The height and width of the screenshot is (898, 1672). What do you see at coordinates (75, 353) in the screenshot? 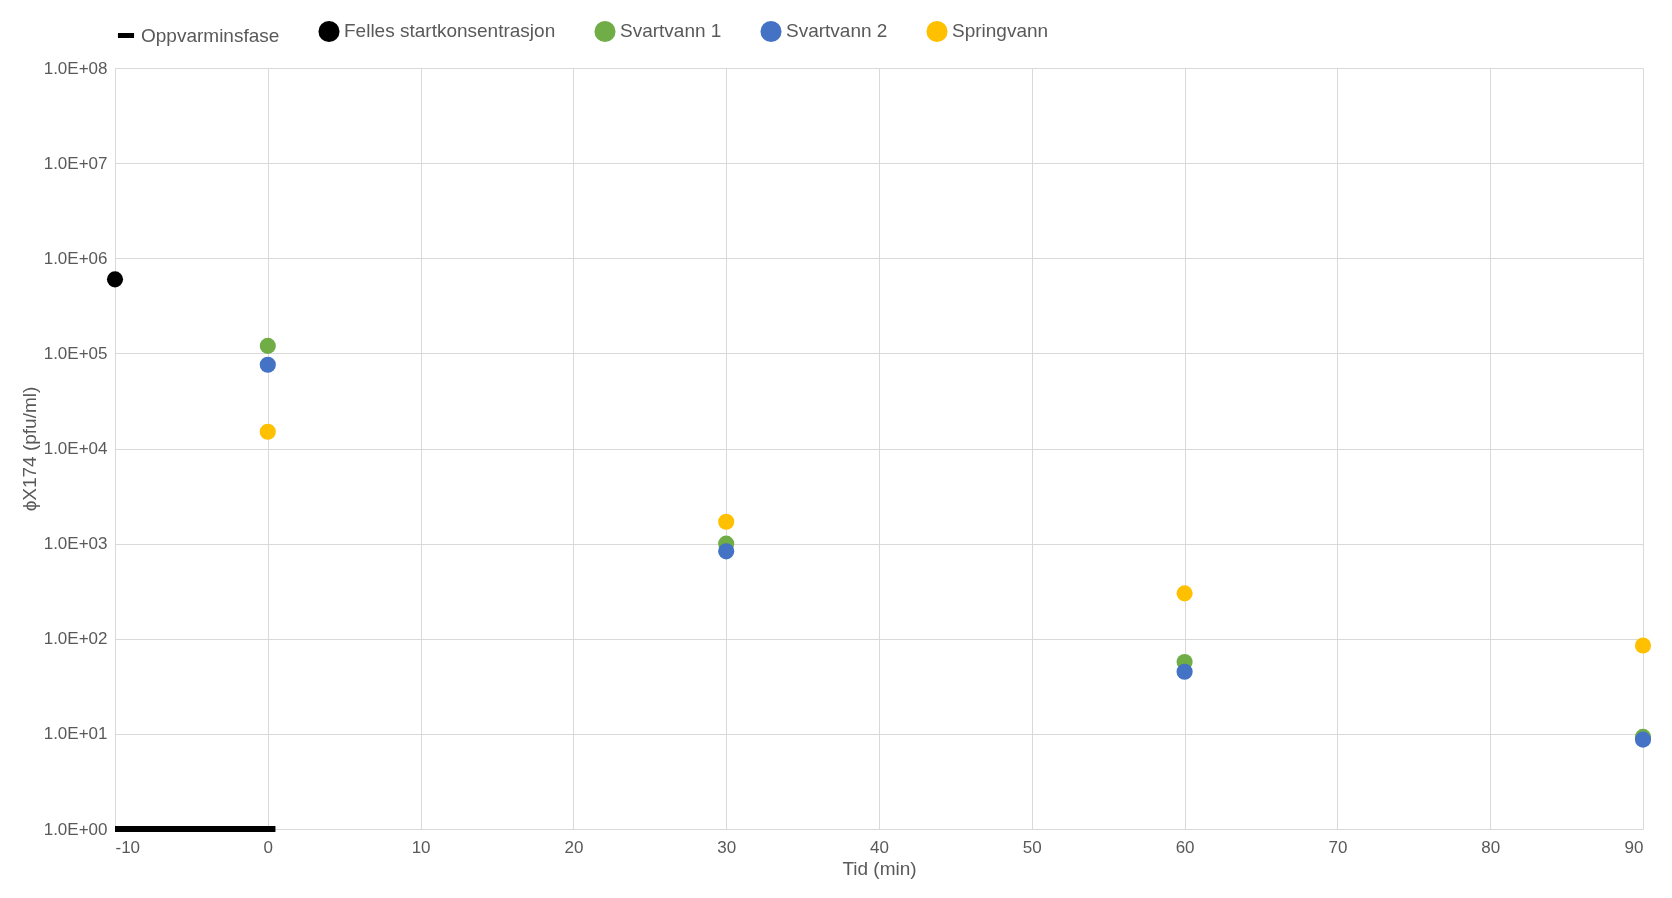
I see `y-tick-label: 1.0E+05` at bounding box center [75, 353].